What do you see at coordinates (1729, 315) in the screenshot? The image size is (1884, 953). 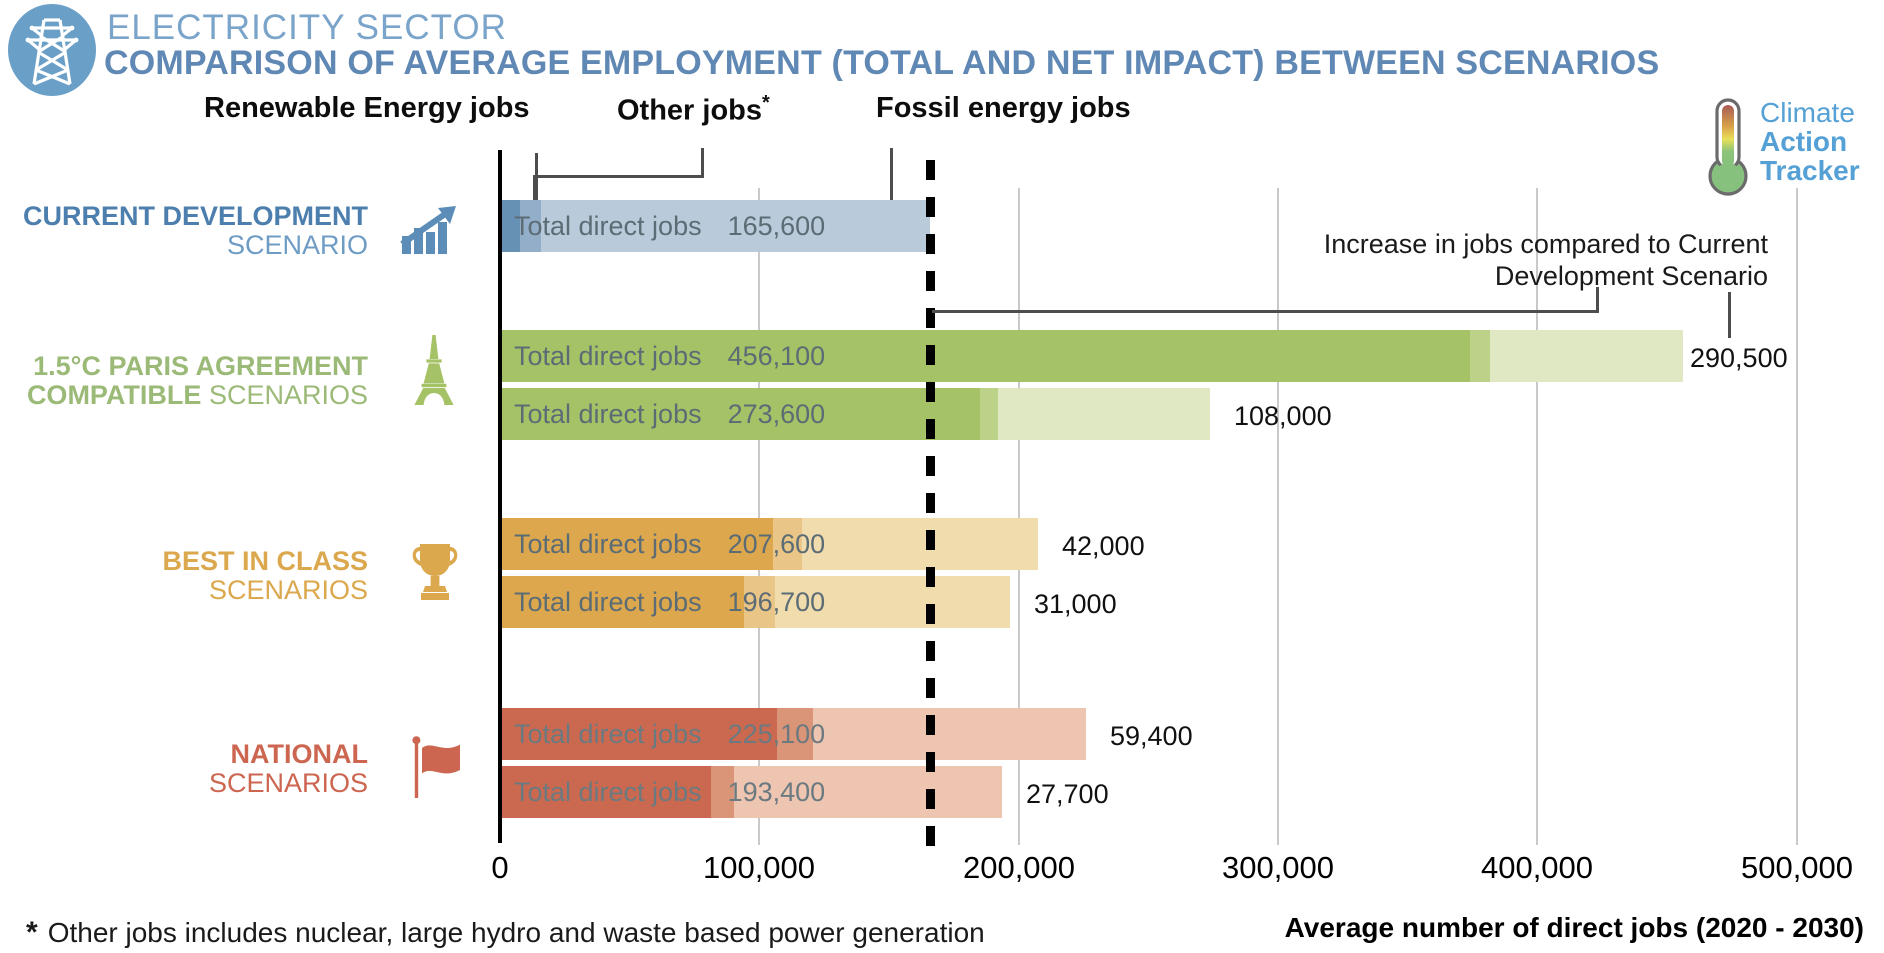 I see `annotation-leader-to-value` at bounding box center [1729, 315].